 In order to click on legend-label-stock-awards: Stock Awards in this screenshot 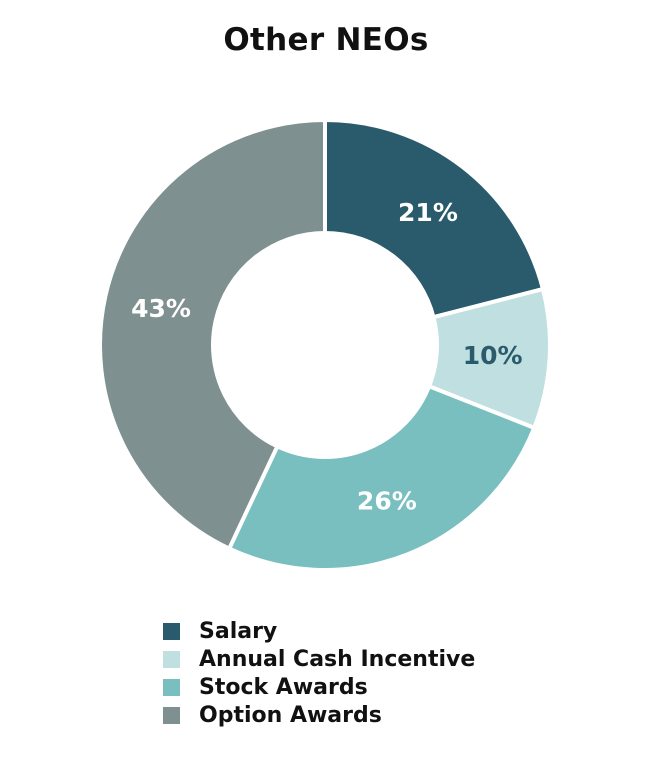, I will do `click(283, 687)`.